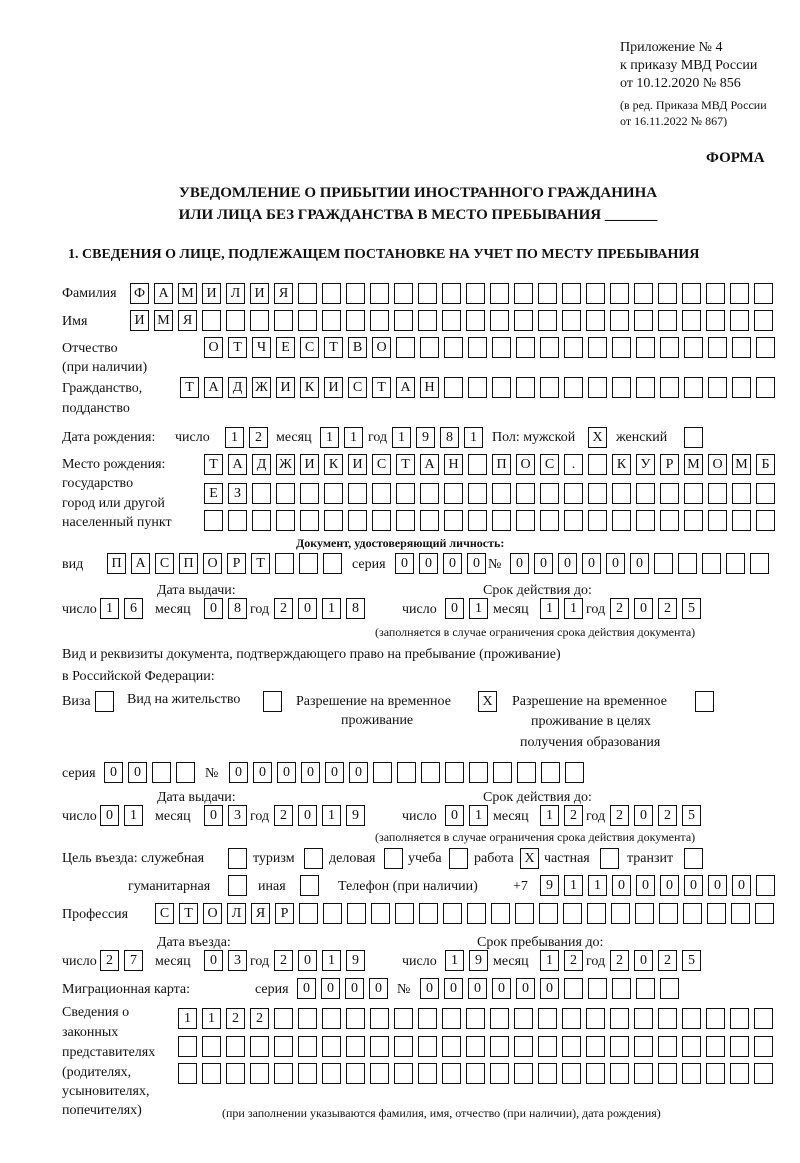 Image resolution: width=800 pixels, height=1163 pixels. Describe the element at coordinates (381, 347) in the screenshot. I see `char-cell: О` at that location.